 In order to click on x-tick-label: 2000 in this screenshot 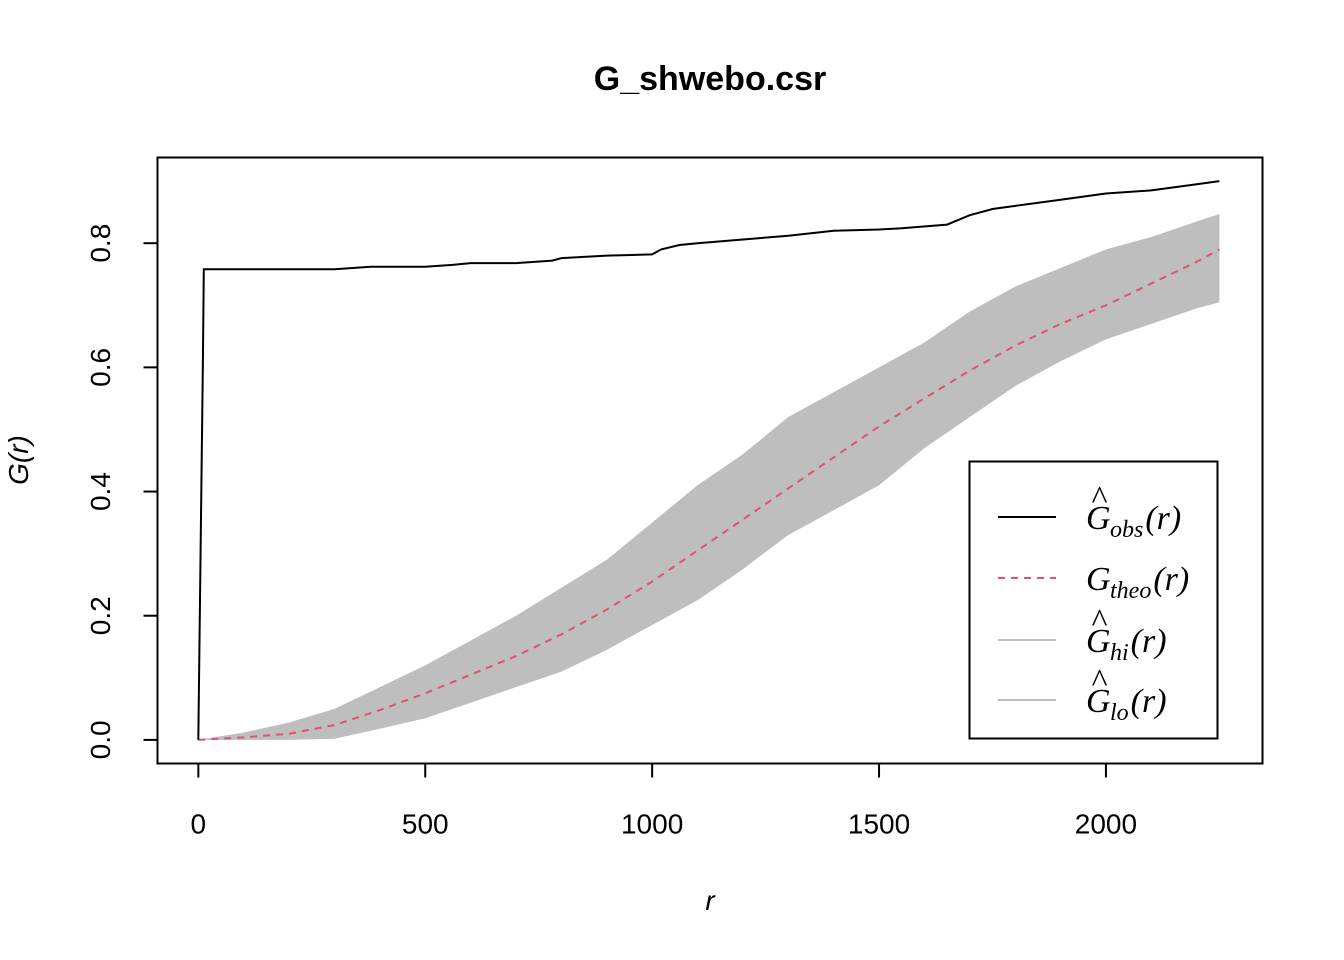, I will do `click(1106, 824)`.